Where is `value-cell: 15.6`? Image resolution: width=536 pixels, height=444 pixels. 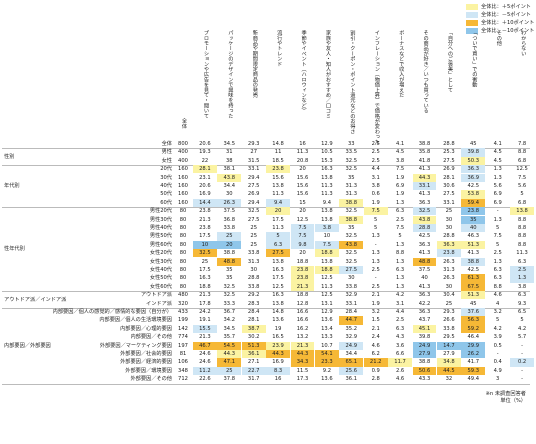
value-cell: 15.6 is located at coordinates (302, 177).